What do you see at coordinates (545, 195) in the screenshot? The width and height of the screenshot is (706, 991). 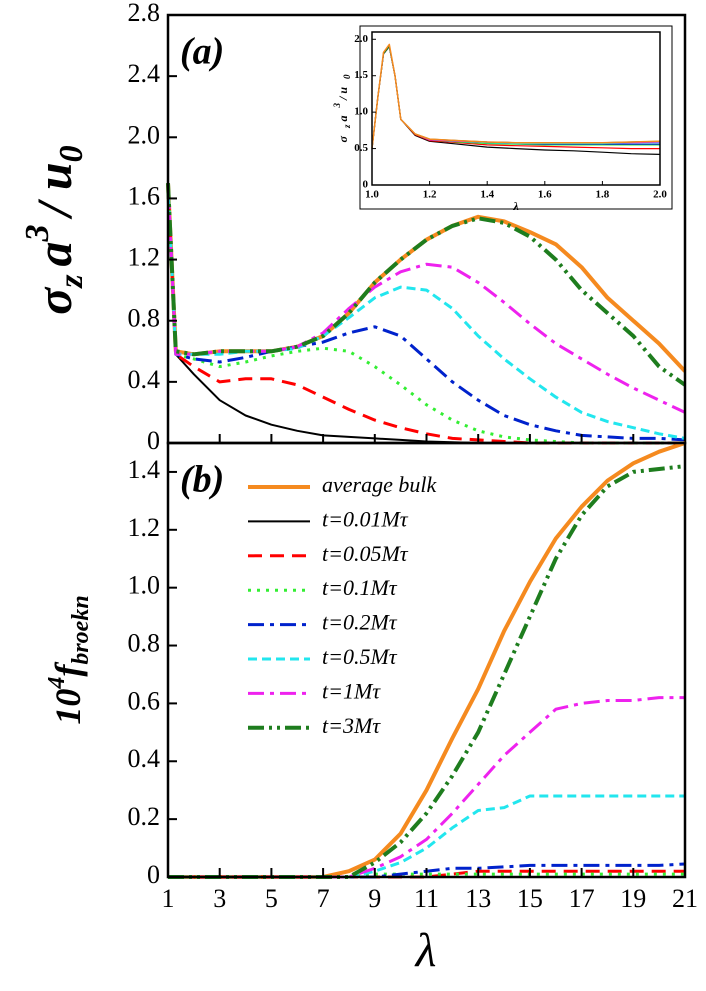 I see `x-tick-label: 1.6` at bounding box center [545, 195].